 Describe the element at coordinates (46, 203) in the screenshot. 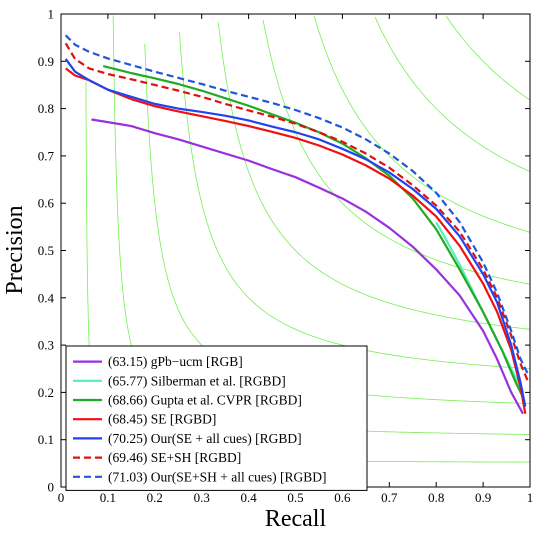

I see `y-tick-label: 0.6` at that location.